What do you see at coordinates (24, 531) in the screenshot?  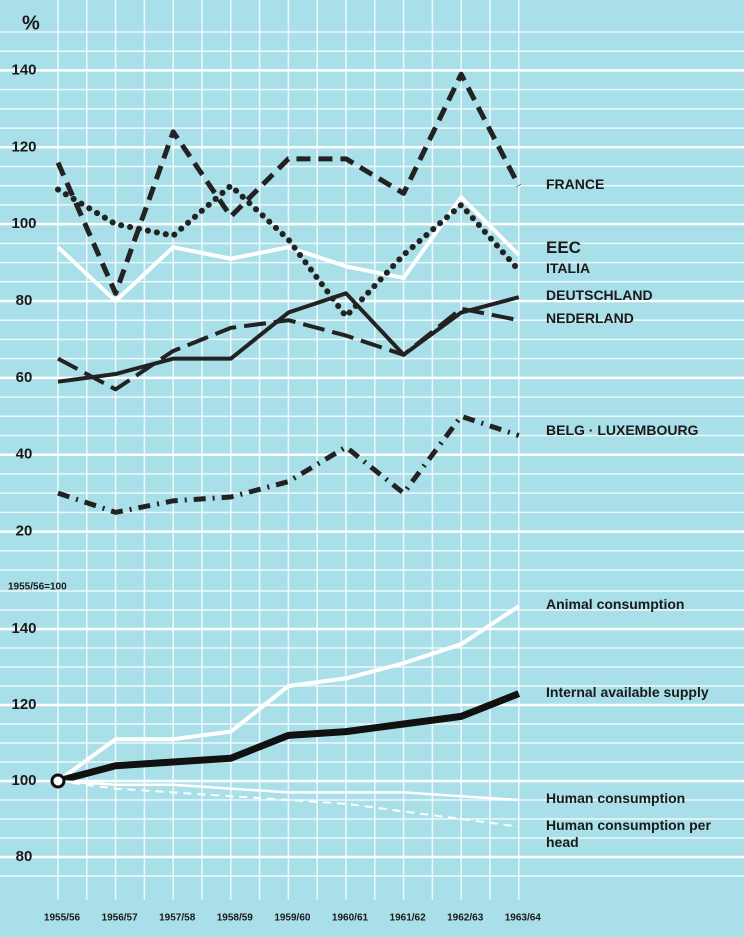 I see `y-tick-label: 20` at bounding box center [24, 531].